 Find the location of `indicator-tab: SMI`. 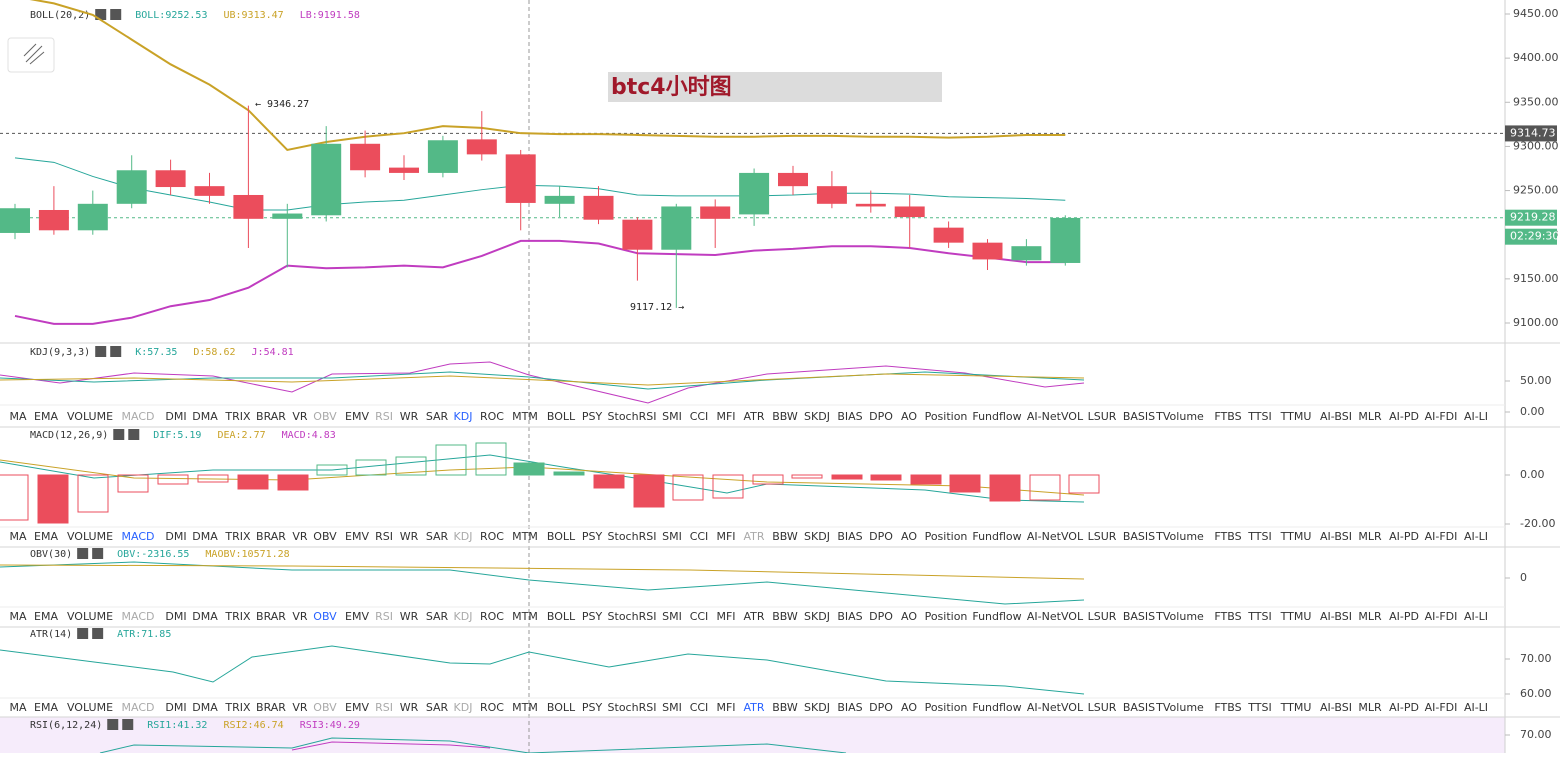

indicator-tab: SMI is located at coordinates (672, 416).